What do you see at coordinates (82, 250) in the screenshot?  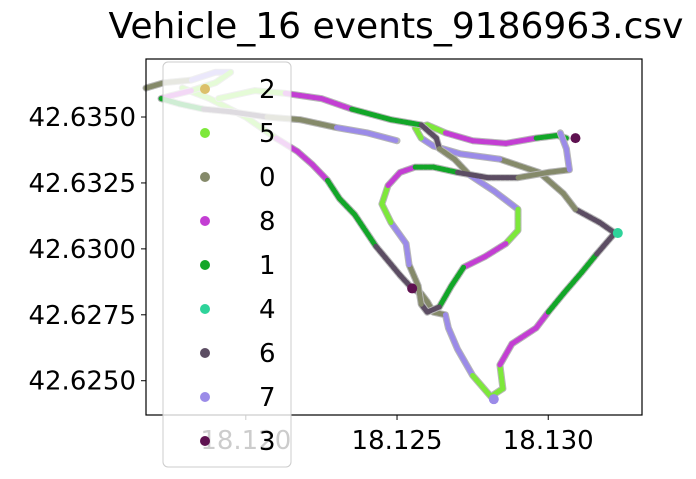 I see `y-tick-label: 42.6300` at bounding box center [82, 250].